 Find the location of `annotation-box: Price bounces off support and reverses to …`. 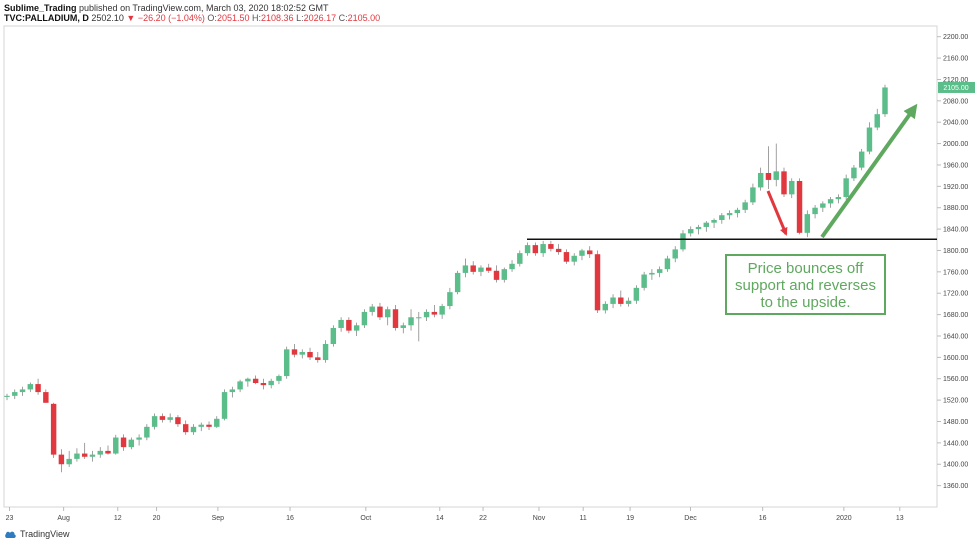

annotation-box: Price bounces off support and reverses to … is located at coordinates (805, 284).